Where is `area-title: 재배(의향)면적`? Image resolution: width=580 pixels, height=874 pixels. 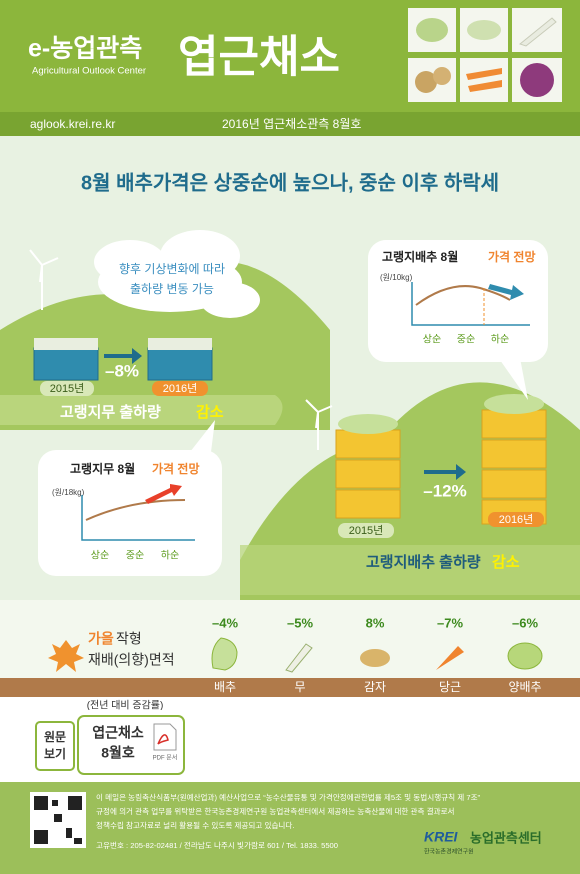 area-title: 재배(의향)면적 is located at coordinates (131, 660).